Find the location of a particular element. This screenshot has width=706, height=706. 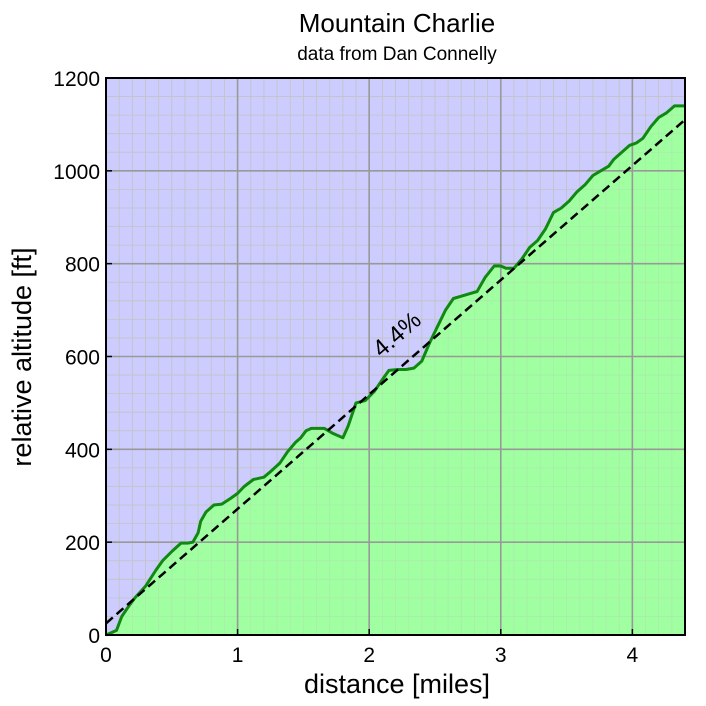

y-axis: 0 200 400 600 800 1000 1200 is located at coordinates (82, 358).